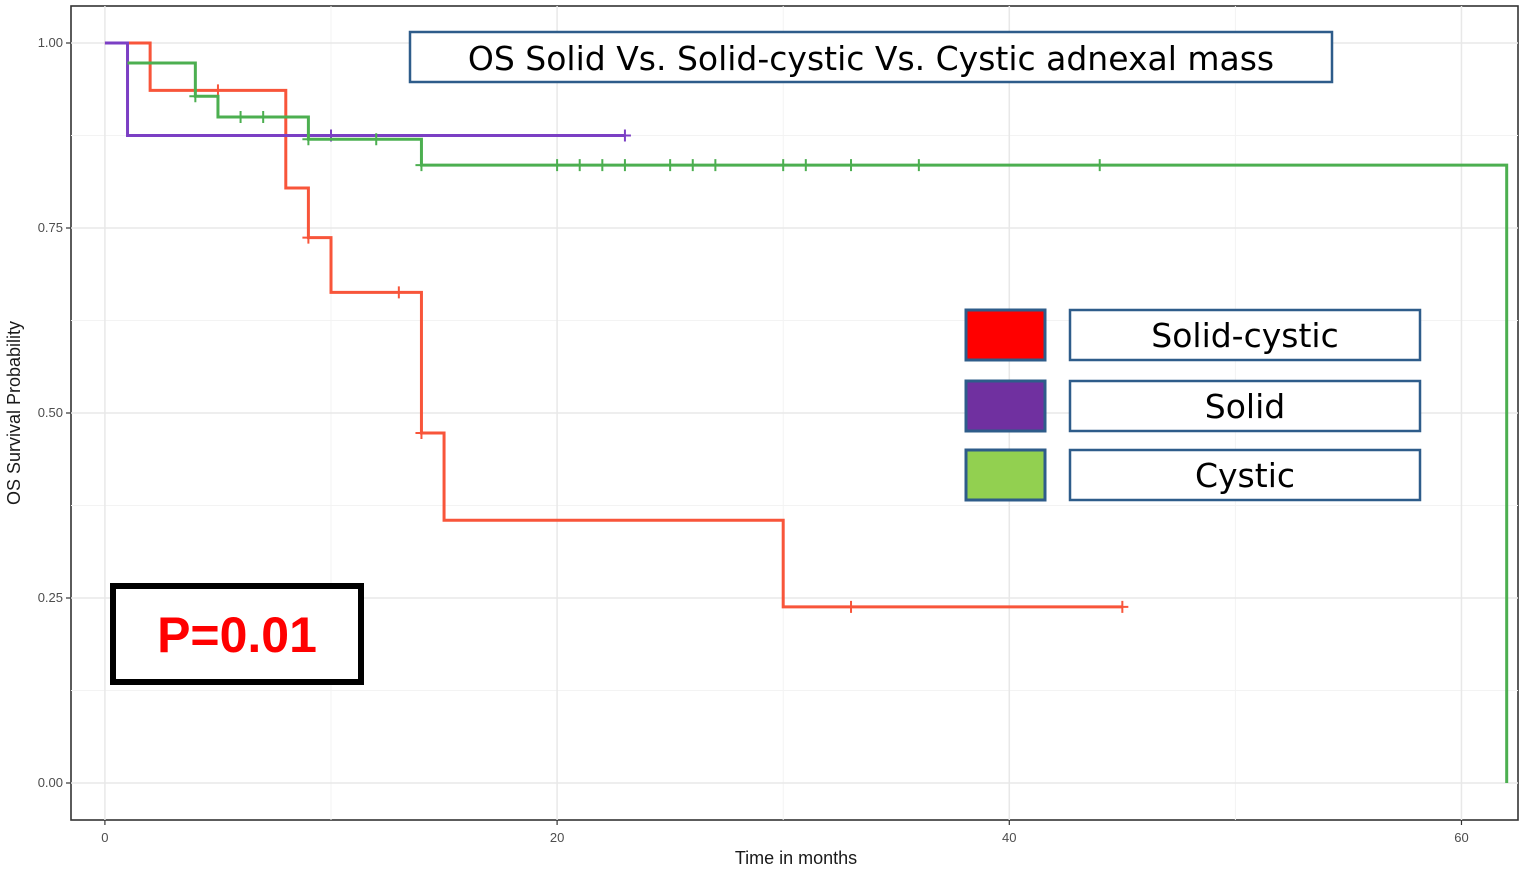  I want to click on legend-label: Solid, so click(1245, 406).